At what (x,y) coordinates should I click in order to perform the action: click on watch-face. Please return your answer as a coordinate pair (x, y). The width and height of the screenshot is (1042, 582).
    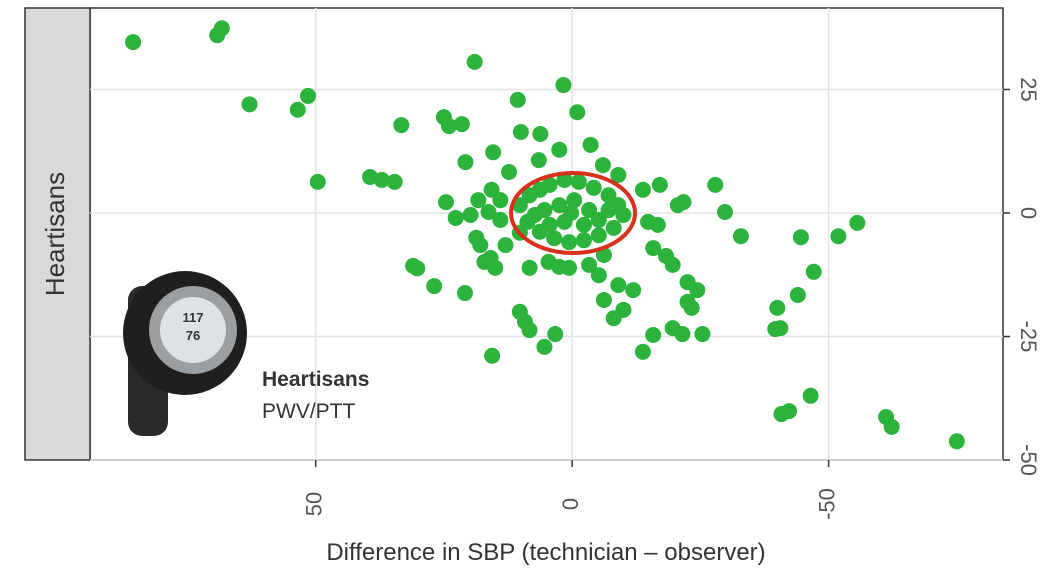
    Looking at the image, I should click on (193, 330).